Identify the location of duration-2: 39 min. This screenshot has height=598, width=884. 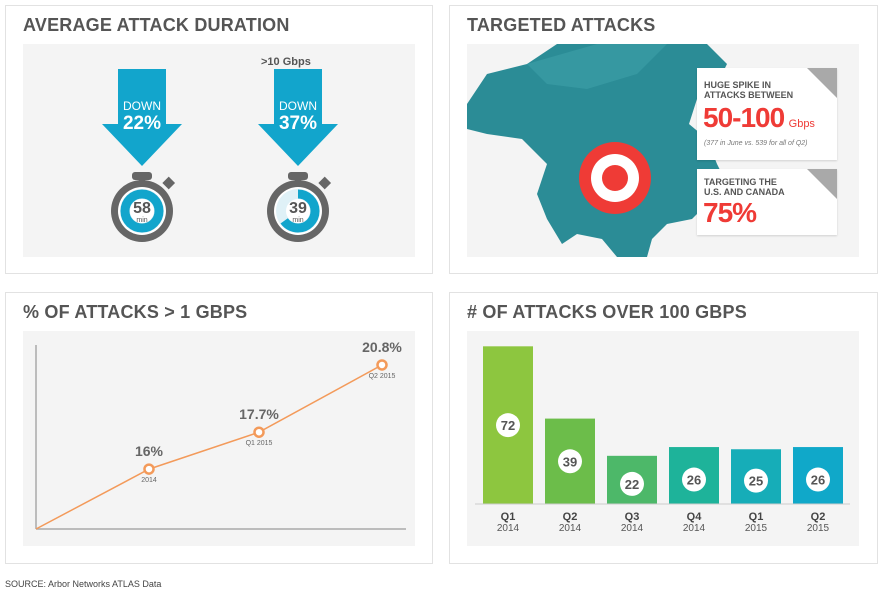
(298, 212).